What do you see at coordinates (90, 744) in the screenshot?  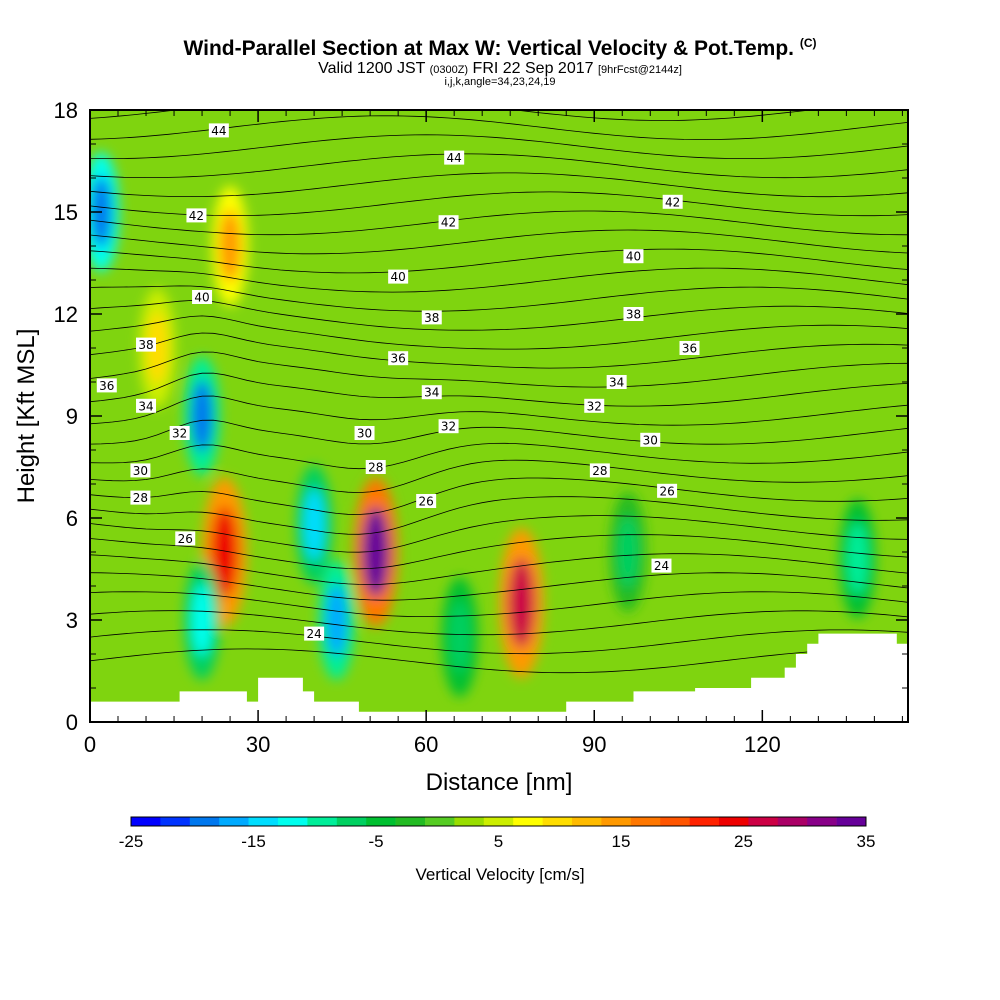 I see `x-tick-label: 0` at bounding box center [90, 744].